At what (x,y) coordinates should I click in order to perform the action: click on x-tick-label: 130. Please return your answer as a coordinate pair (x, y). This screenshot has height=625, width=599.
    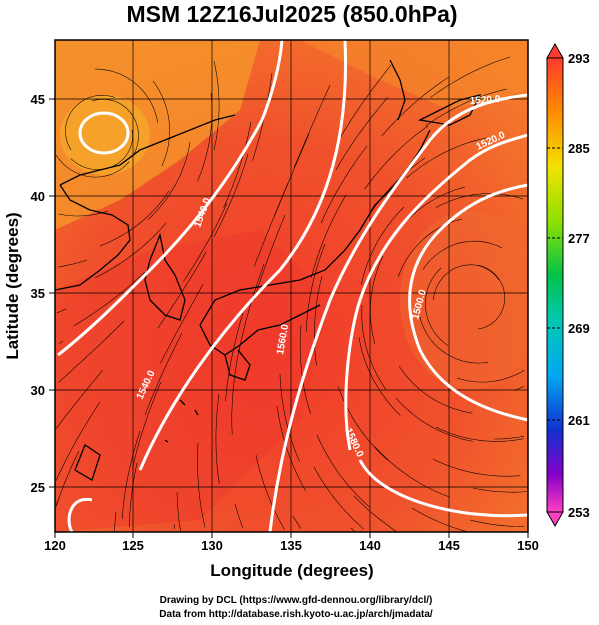
    Looking at the image, I should click on (212, 545).